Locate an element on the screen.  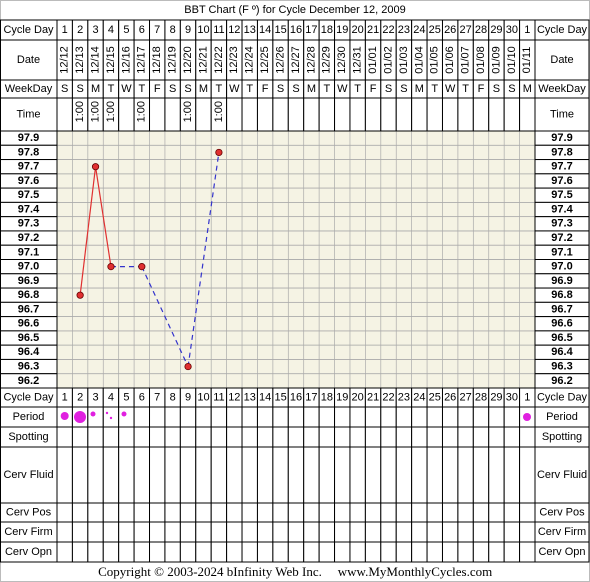
row-label: Spotting is located at coordinates (562, 437).